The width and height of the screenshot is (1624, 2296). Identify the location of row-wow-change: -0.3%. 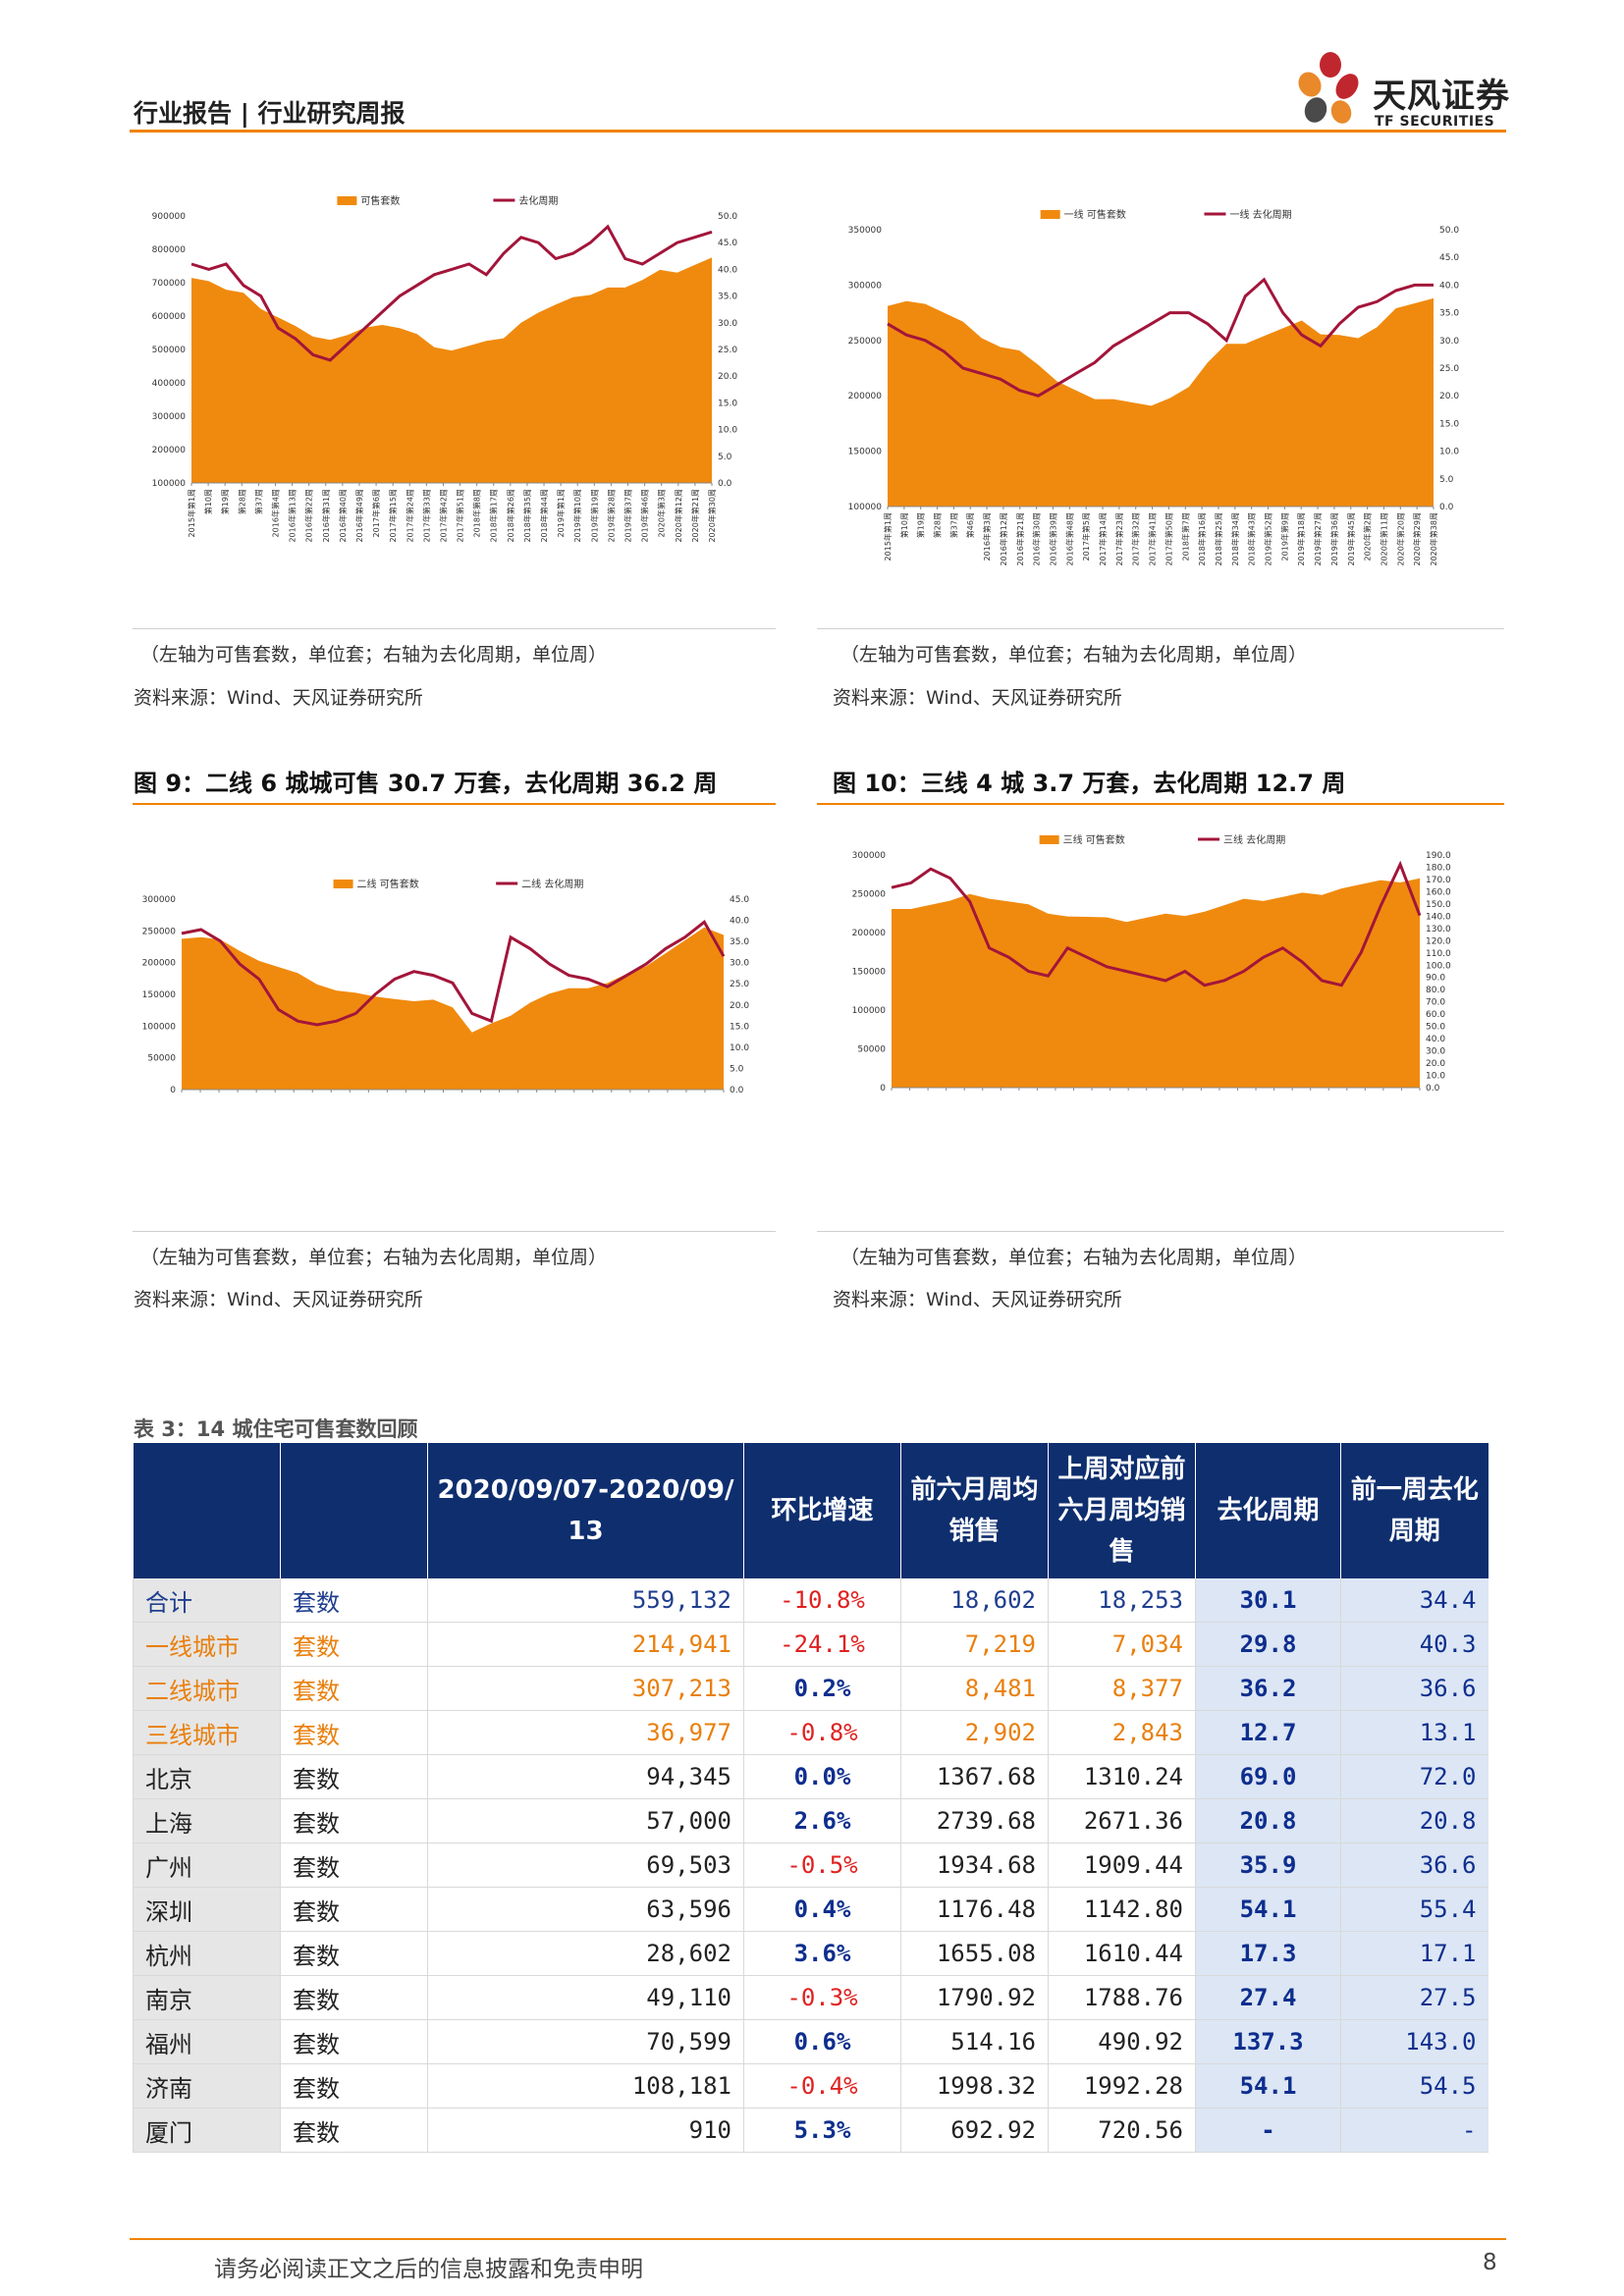
(822, 1997).